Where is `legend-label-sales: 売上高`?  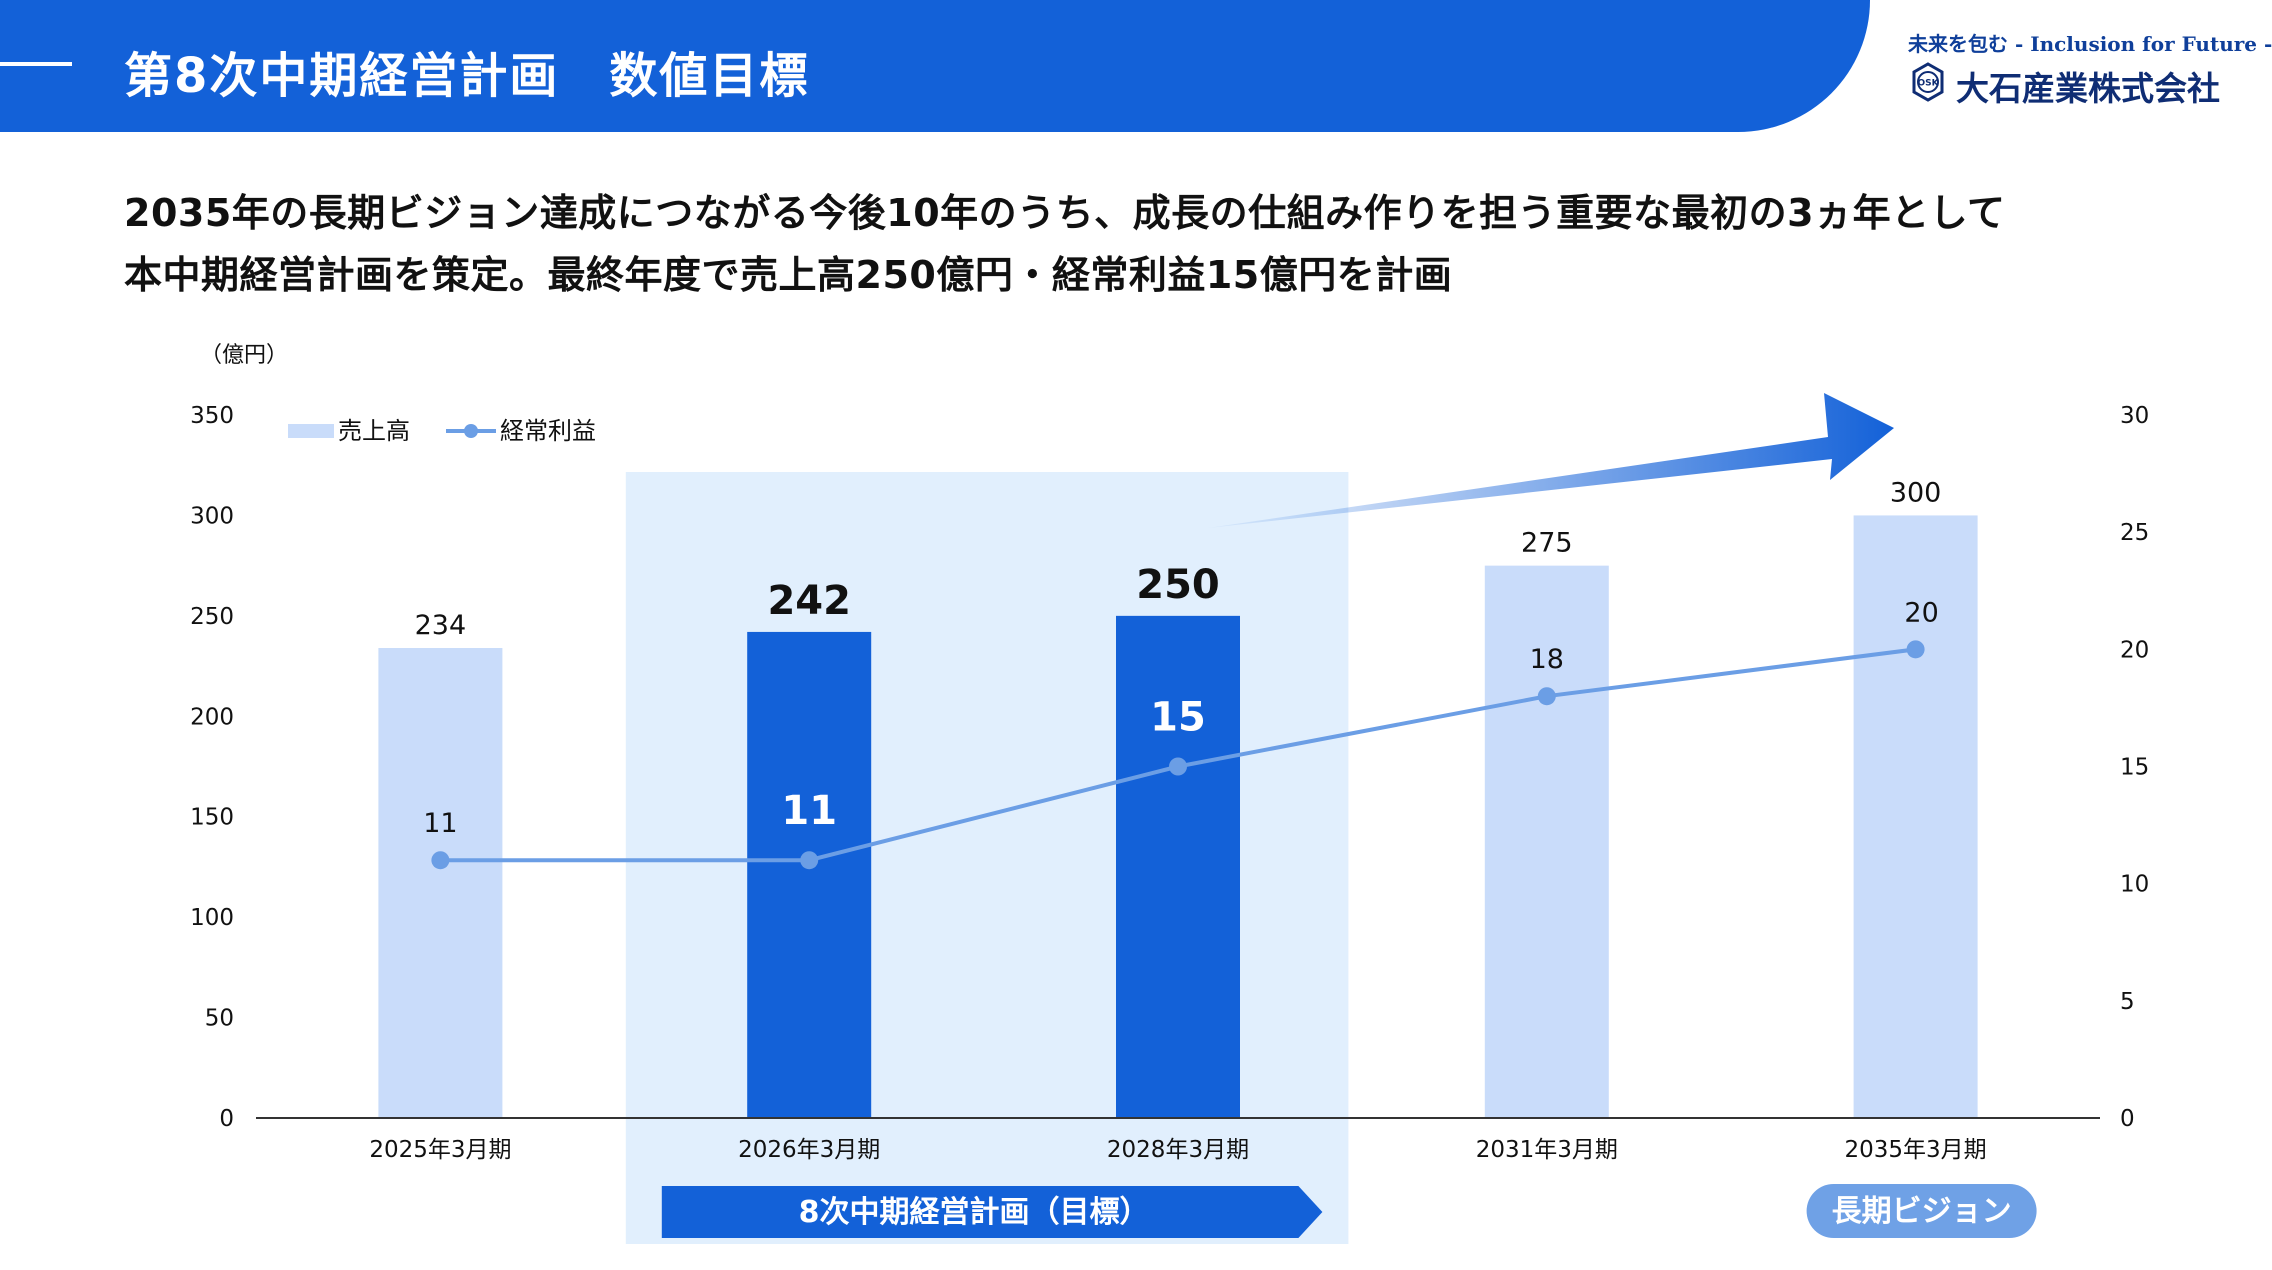 legend-label-sales: 売上高 is located at coordinates (374, 431).